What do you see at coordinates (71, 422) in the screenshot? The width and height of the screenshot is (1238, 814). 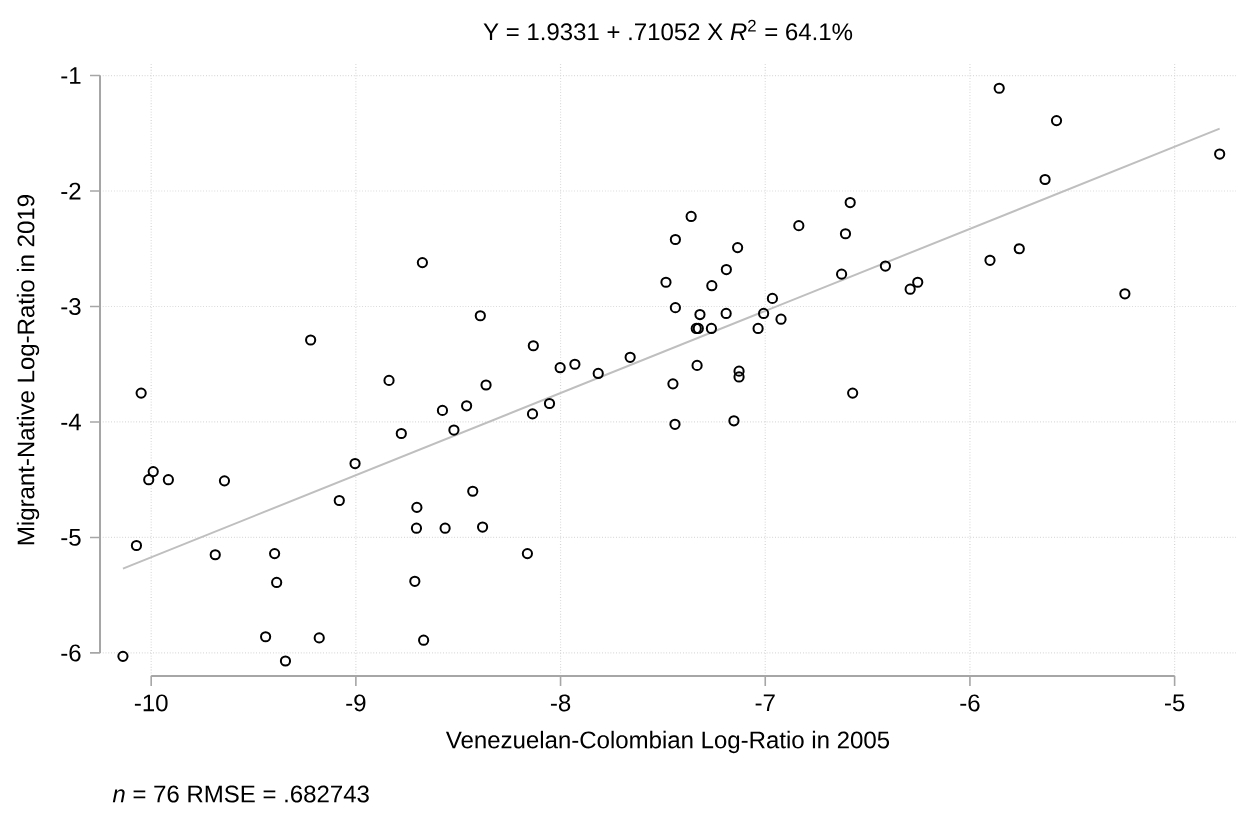 I see `y-tick-label: -4` at bounding box center [71, 422].